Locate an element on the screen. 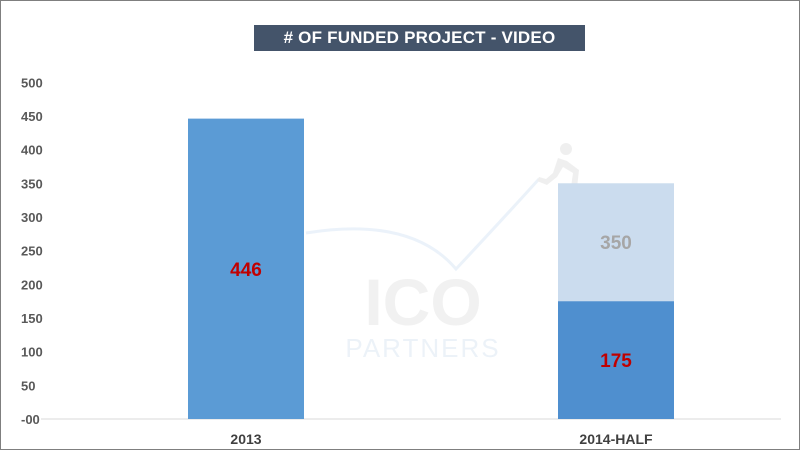 The height and width of the screenshot is (450, 800). y-tick-label: 250 is located at coordinates (32, 251).